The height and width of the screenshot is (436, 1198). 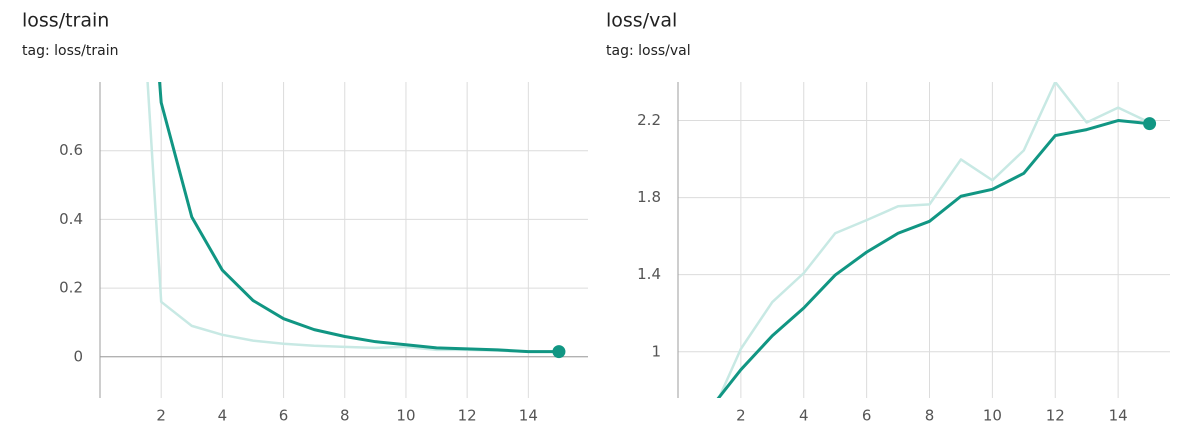 What do you see at coordinates (648, 51) in the screenshot?
I see `chart-subtitle: tag: loss/val` at bounding box center [648, 51].